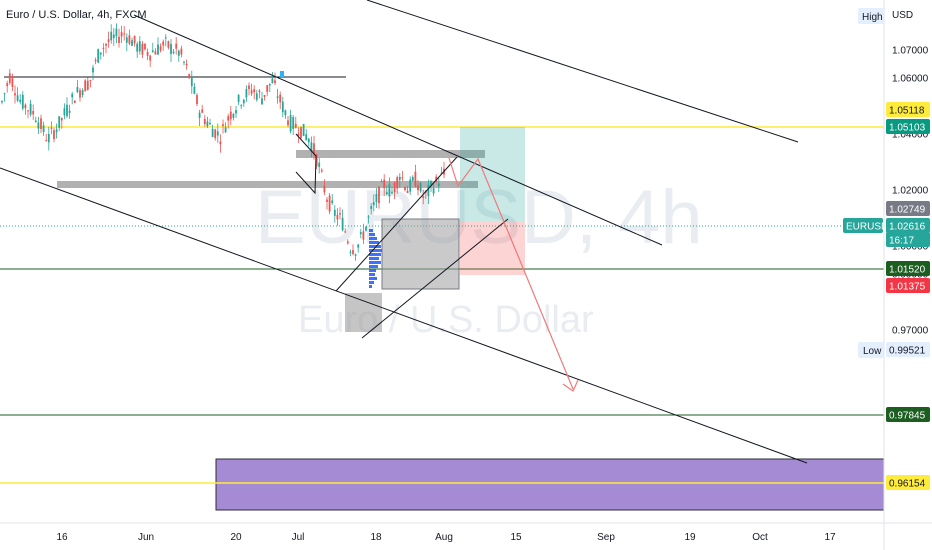 The image size is (932, 550). I want to click on svg-text: 1.05103, so click(907, 128).